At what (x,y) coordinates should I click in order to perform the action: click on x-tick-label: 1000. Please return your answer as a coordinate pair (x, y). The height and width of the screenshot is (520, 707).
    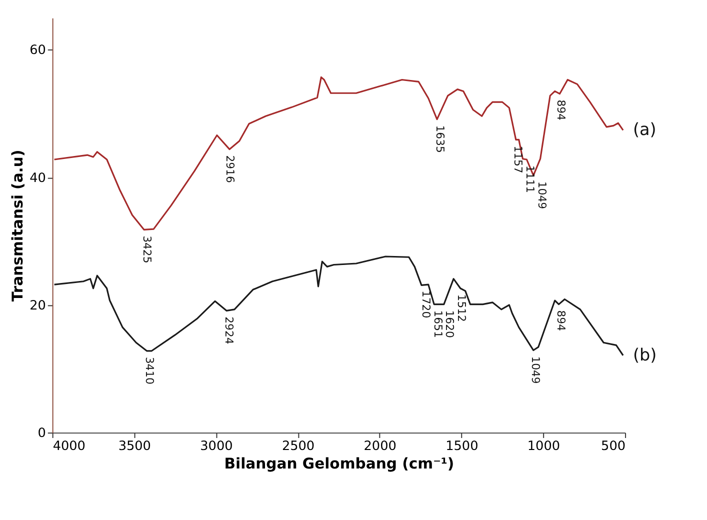
    Looking at the image, I should click on (543, 446).